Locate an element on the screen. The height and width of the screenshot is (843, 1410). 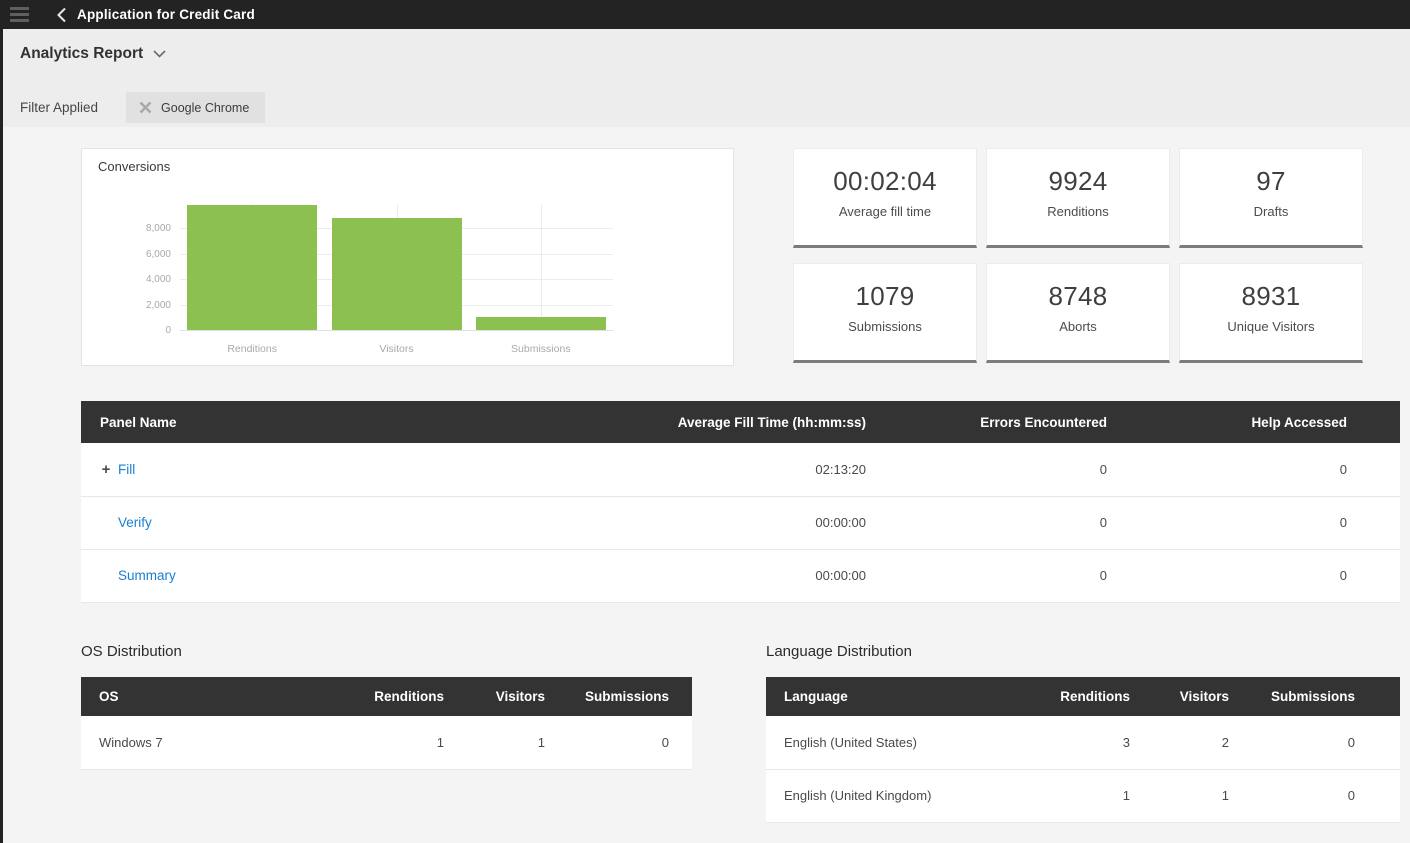
x-axis-baseline is located at coordinates (396, 330).